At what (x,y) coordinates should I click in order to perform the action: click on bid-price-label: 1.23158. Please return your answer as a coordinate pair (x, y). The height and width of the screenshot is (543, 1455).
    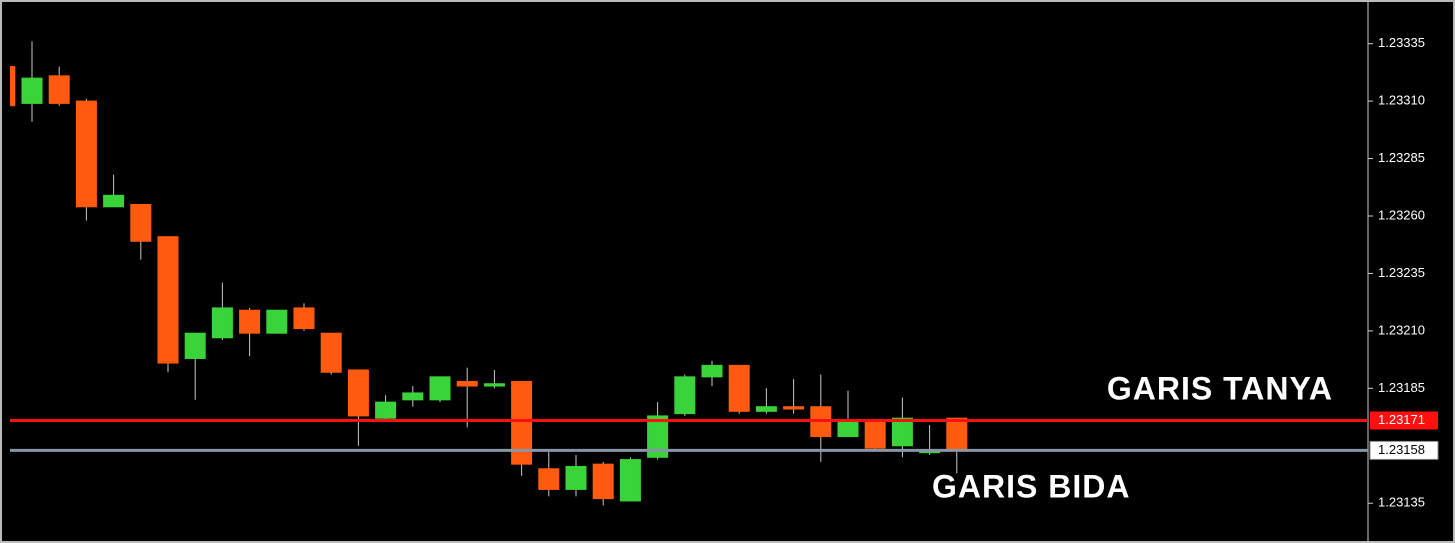
    Looking at the image, I should click on (1401, 449).